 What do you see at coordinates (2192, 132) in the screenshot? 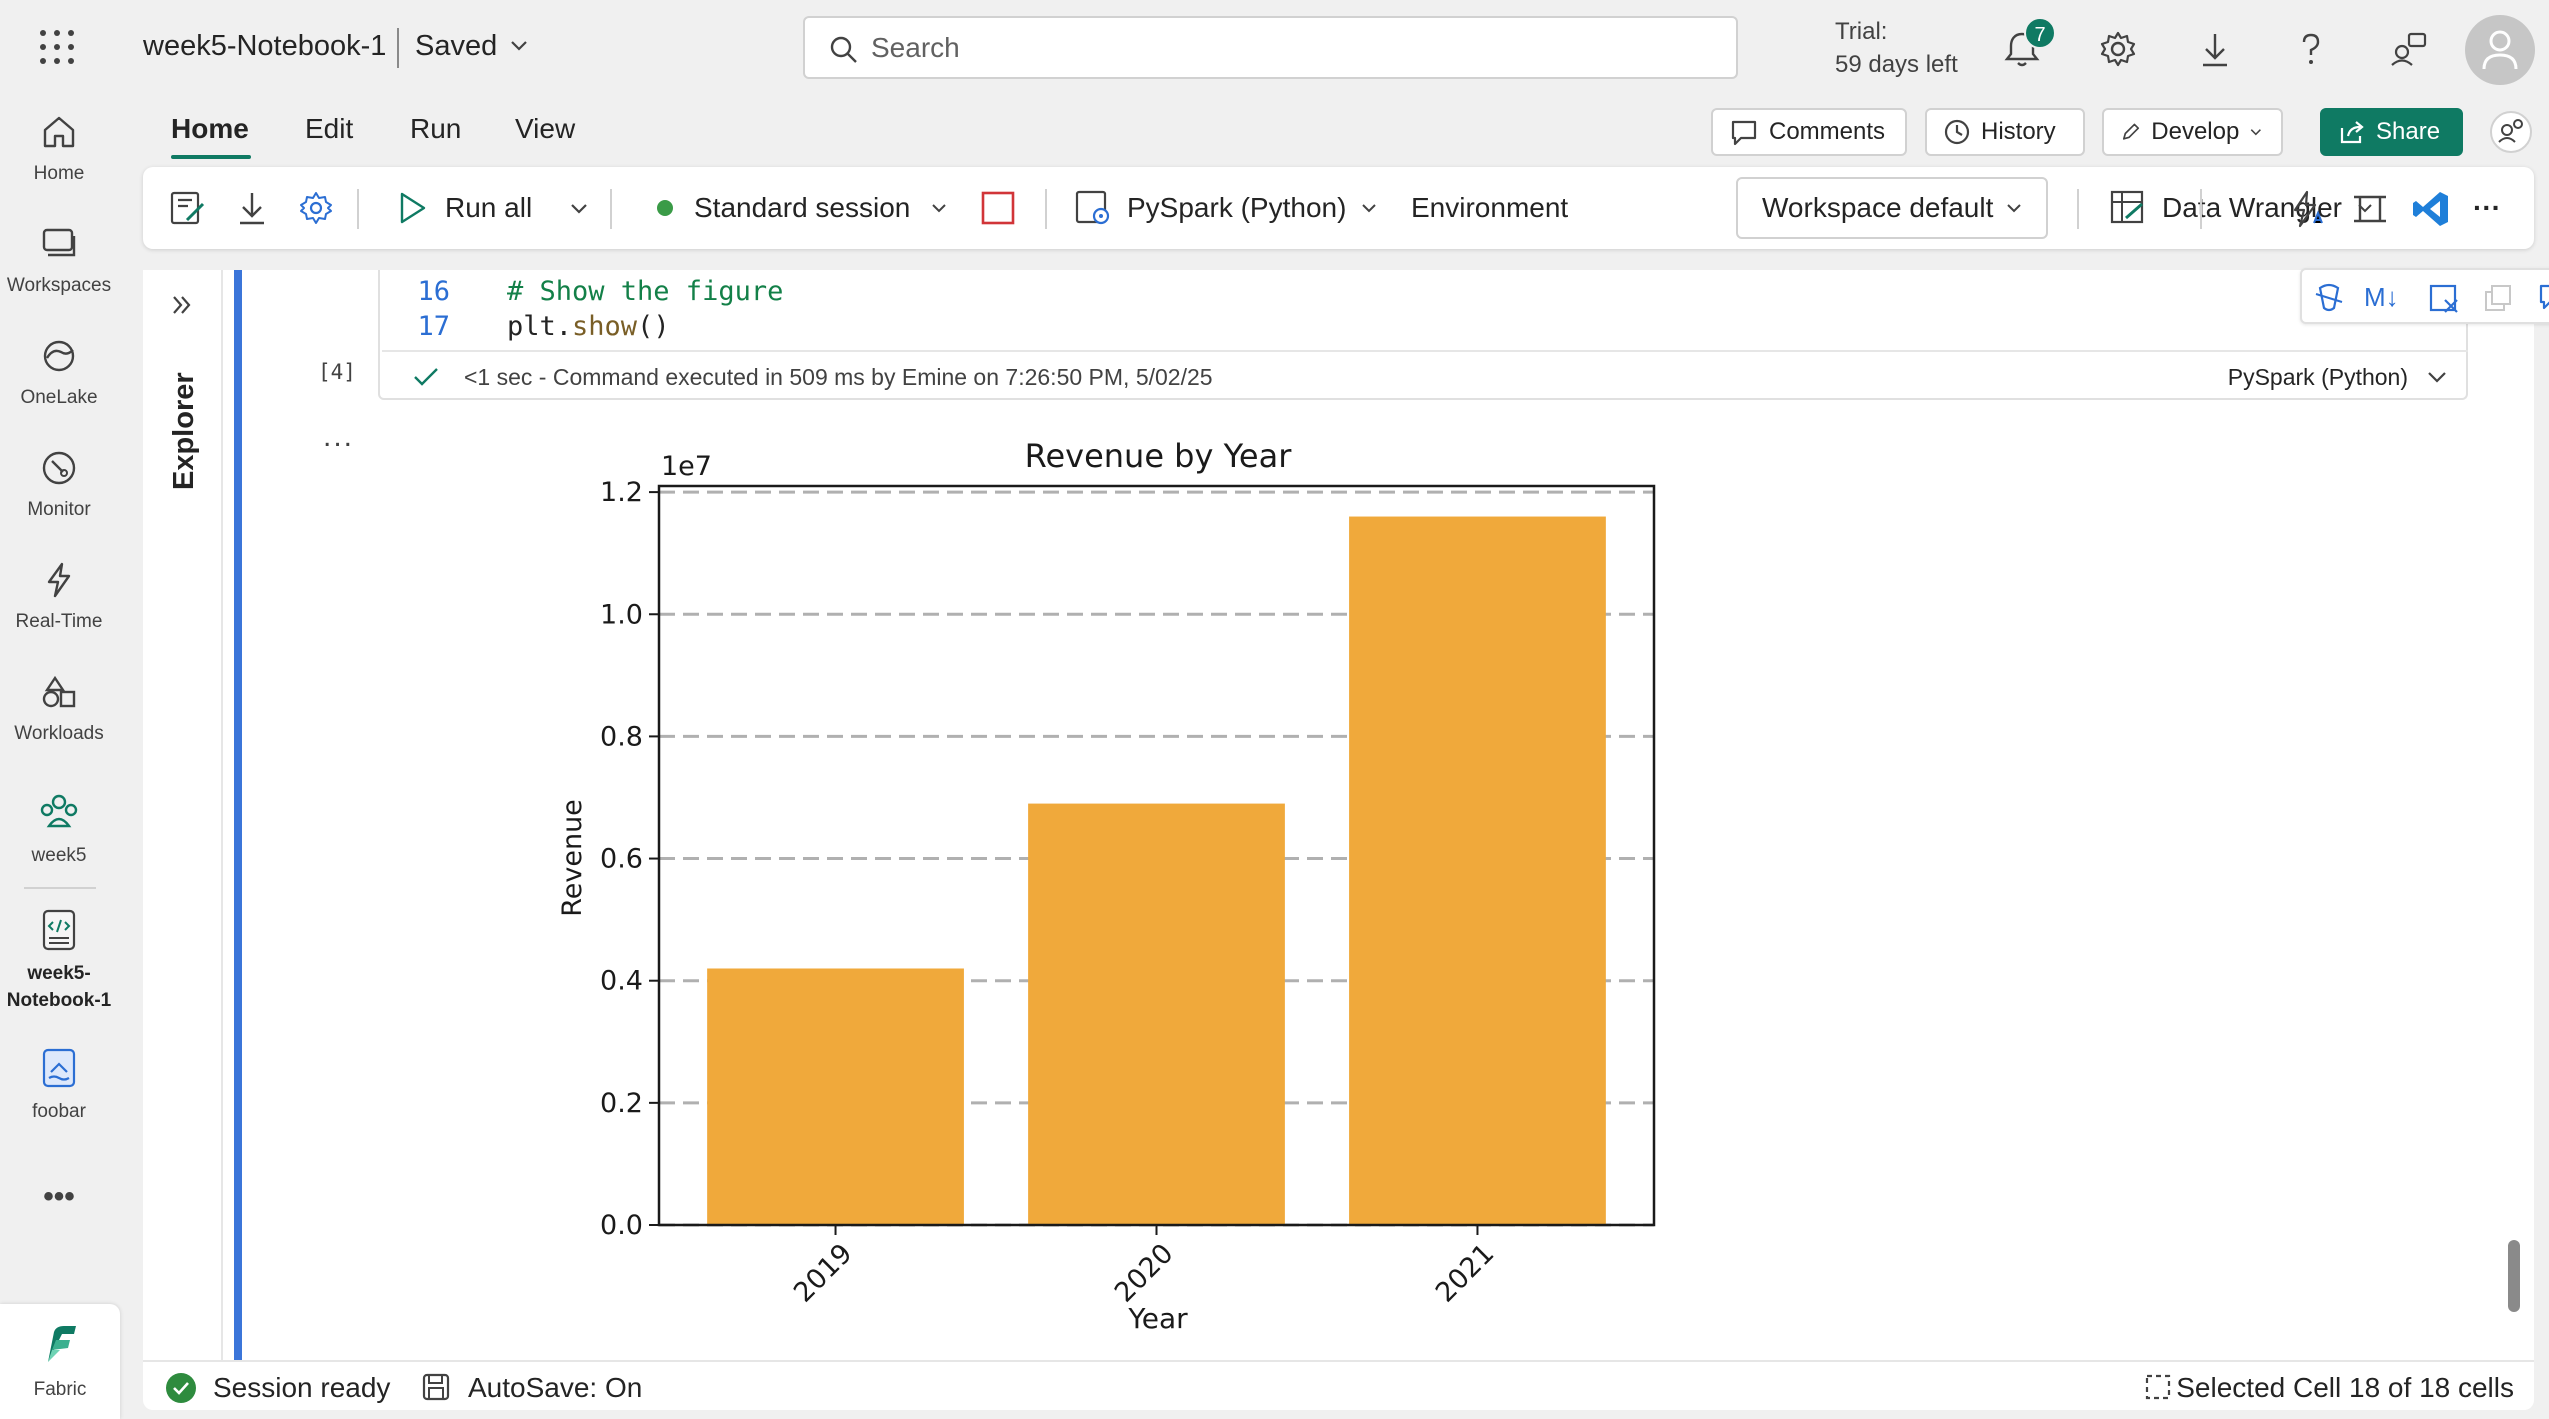
I see `develop-button: Develop` at bounding box center [2192, 132].